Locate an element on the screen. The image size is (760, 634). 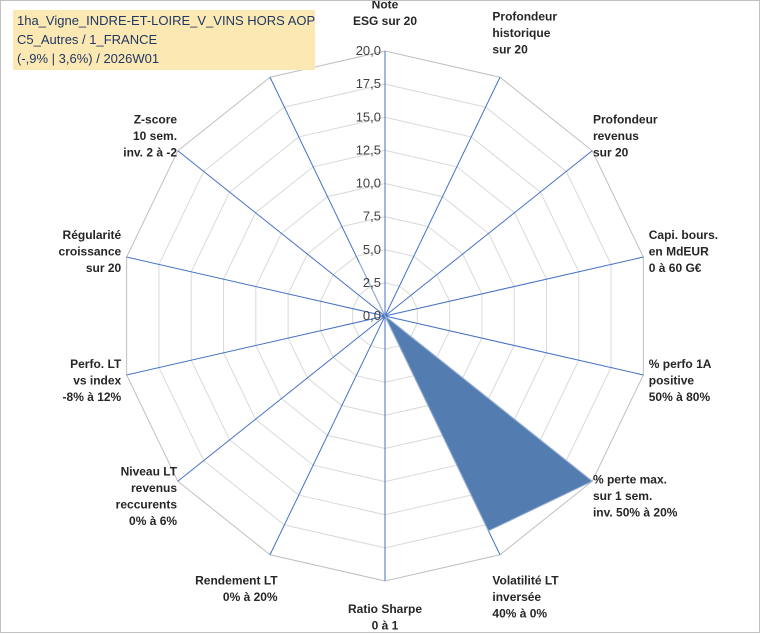
axis-label-8-line-1: 0% à 20% is located at coordinates (250, 597).